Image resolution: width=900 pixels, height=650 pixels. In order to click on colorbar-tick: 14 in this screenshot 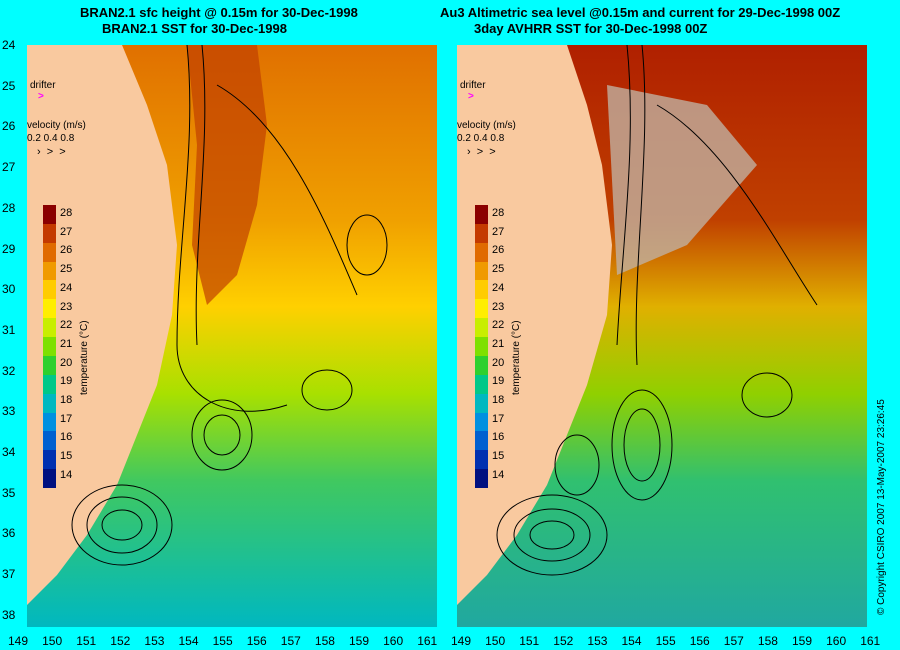, I will do `click(66, 474)`.